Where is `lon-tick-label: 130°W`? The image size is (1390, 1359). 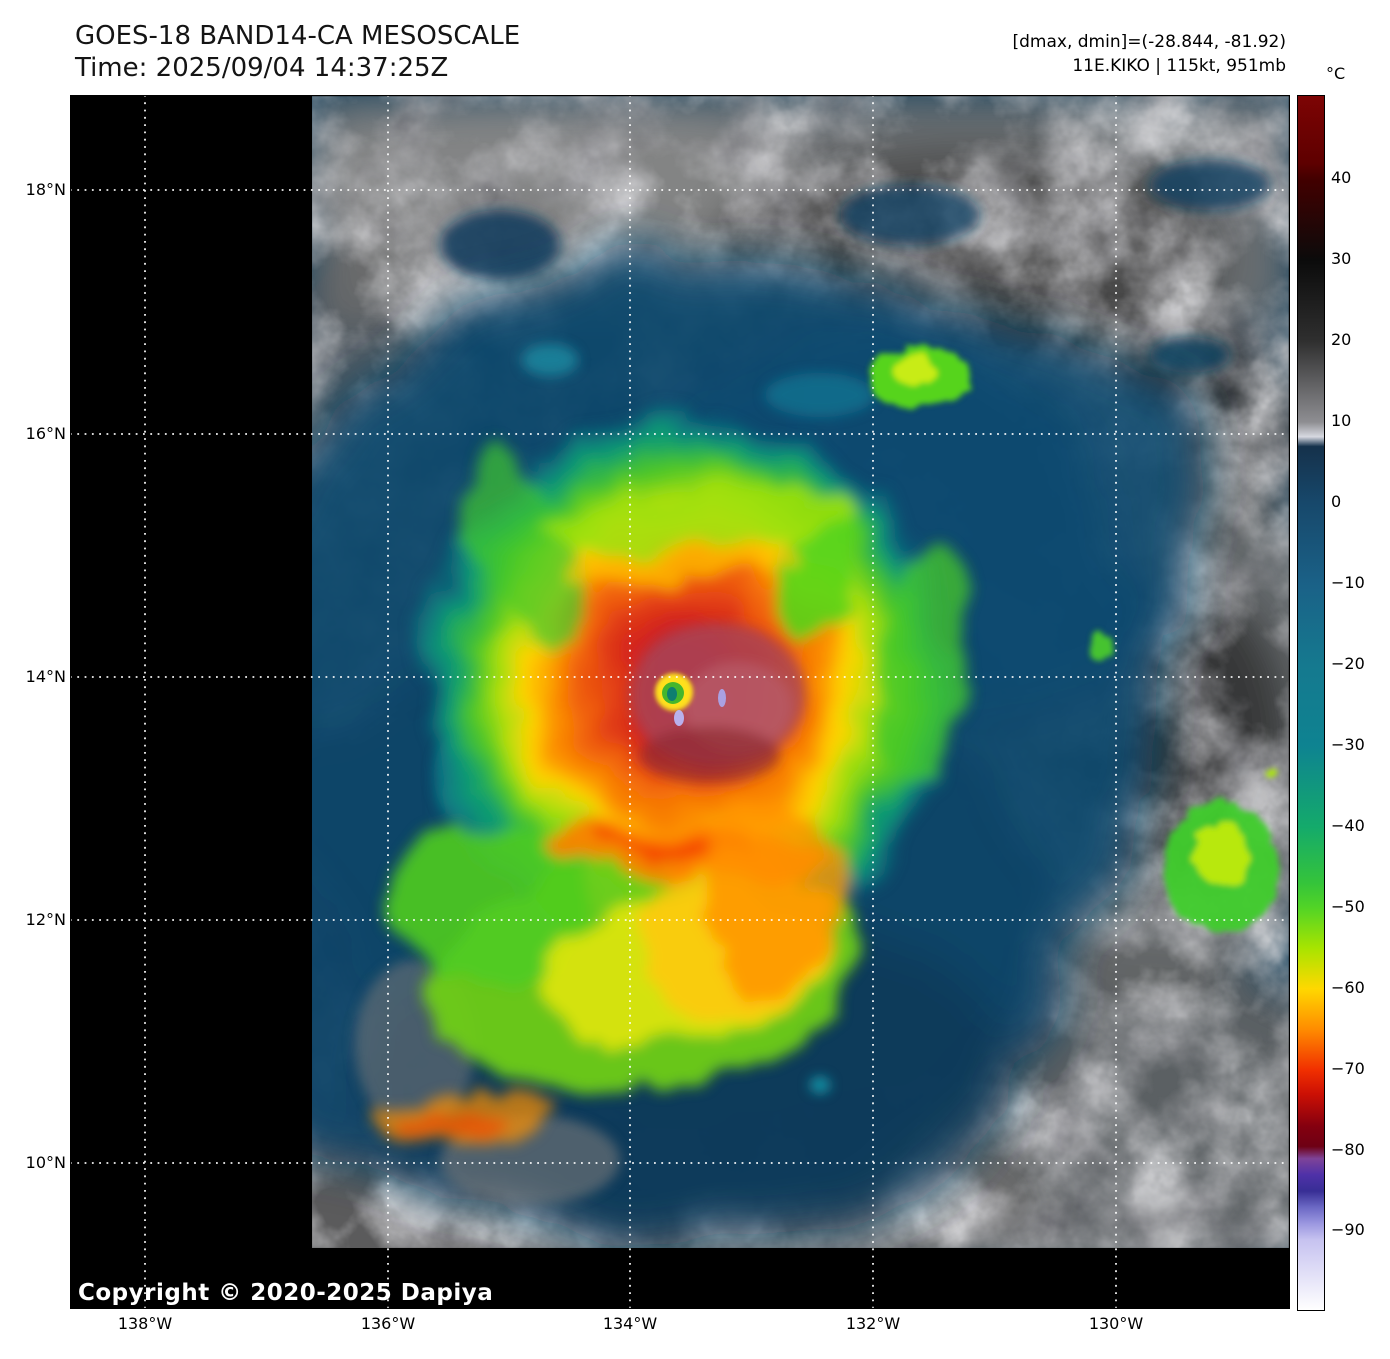 lon-tick-label: 130°W is located at coordinates (1116, 1323).